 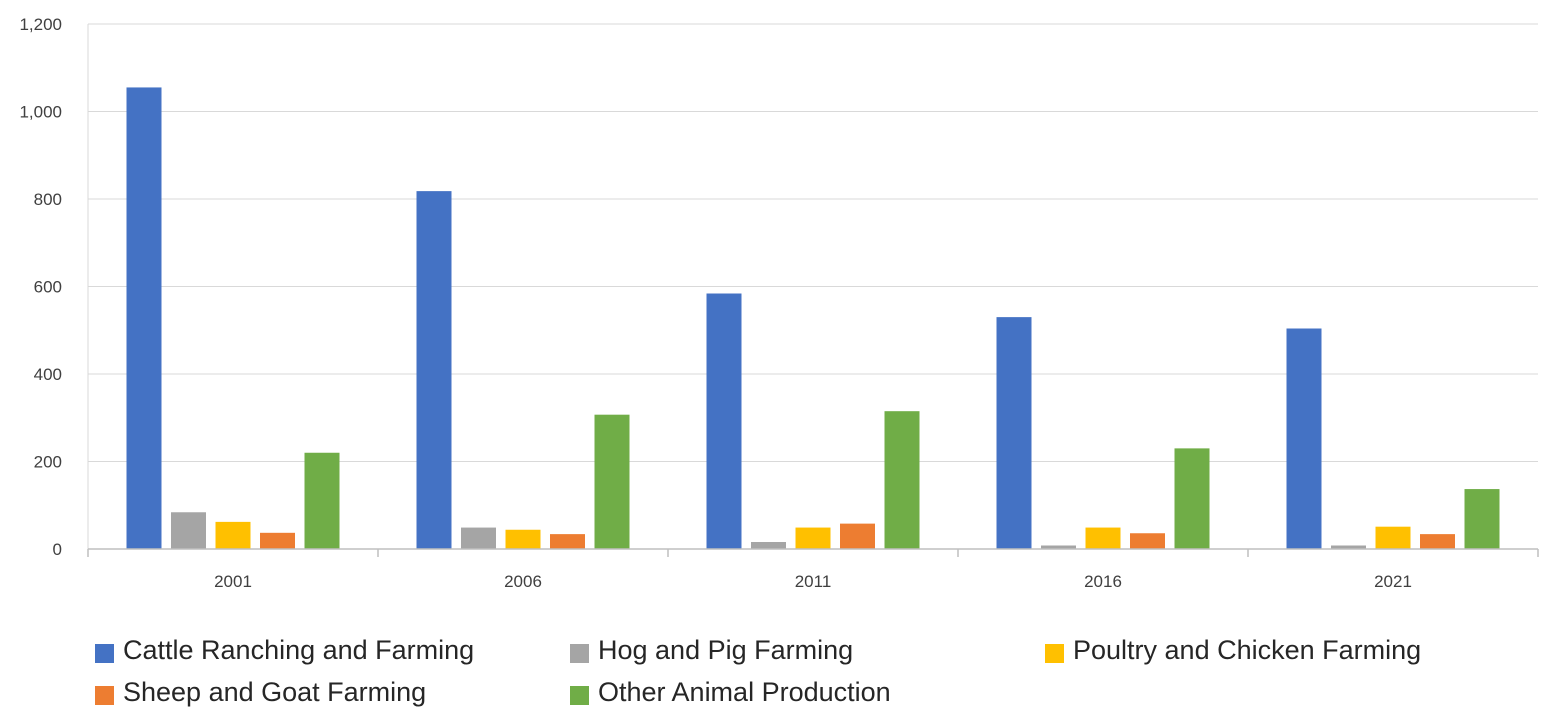 I want to click on bar-hog-and-pig-farming-2006, so click(x=478, y=538).